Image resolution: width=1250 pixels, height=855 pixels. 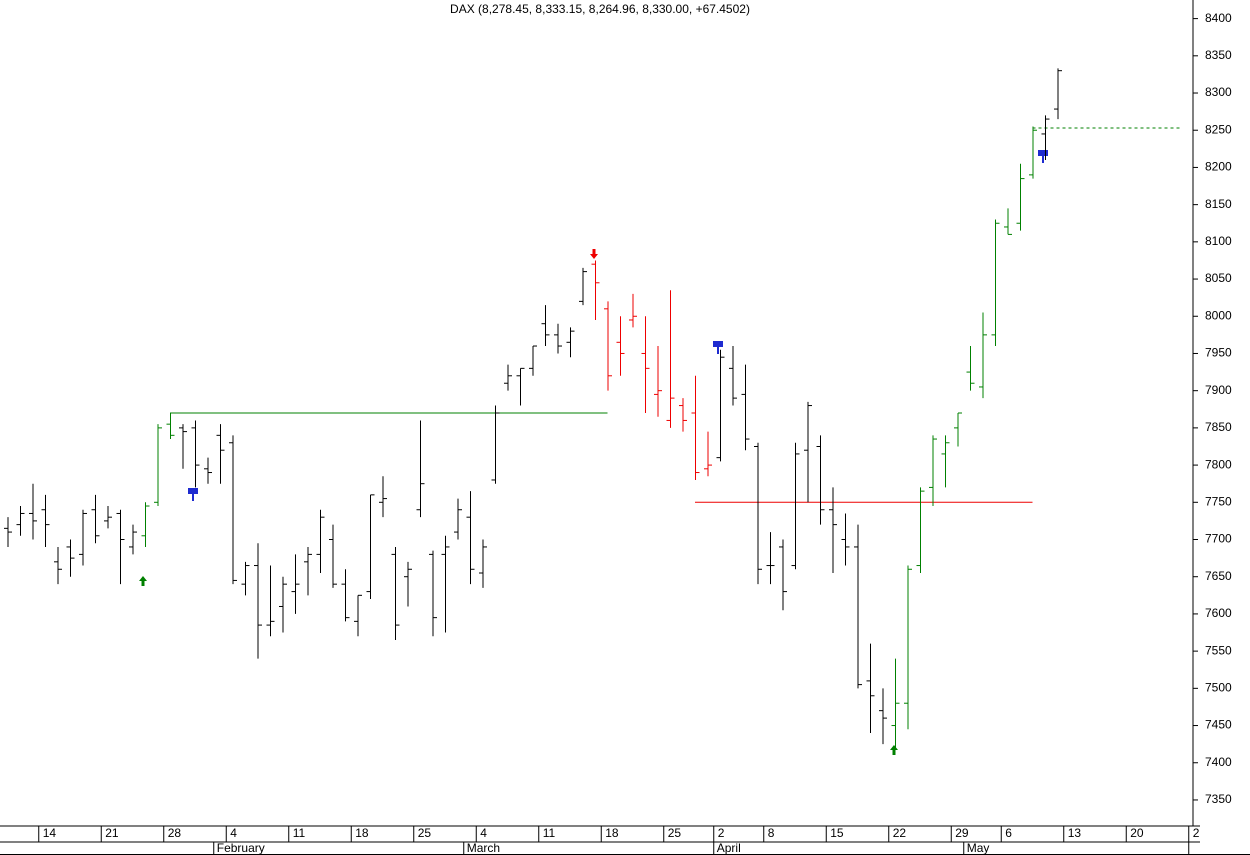 I want to click on y-tick-label: 7700, so click(x=1218, y=539).